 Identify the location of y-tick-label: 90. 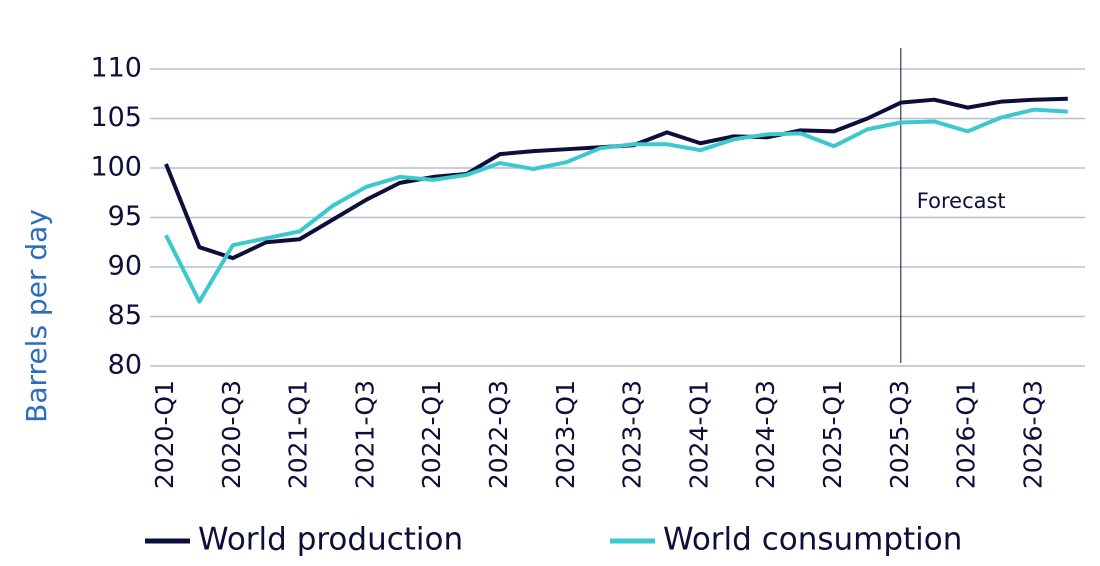
(125, 266).